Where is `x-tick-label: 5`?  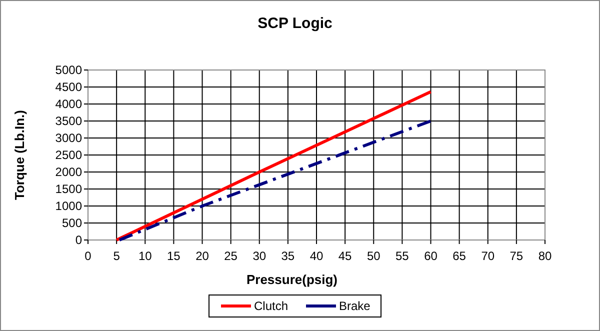 x-tick-label: 5 is located at coordinates (116, 256).